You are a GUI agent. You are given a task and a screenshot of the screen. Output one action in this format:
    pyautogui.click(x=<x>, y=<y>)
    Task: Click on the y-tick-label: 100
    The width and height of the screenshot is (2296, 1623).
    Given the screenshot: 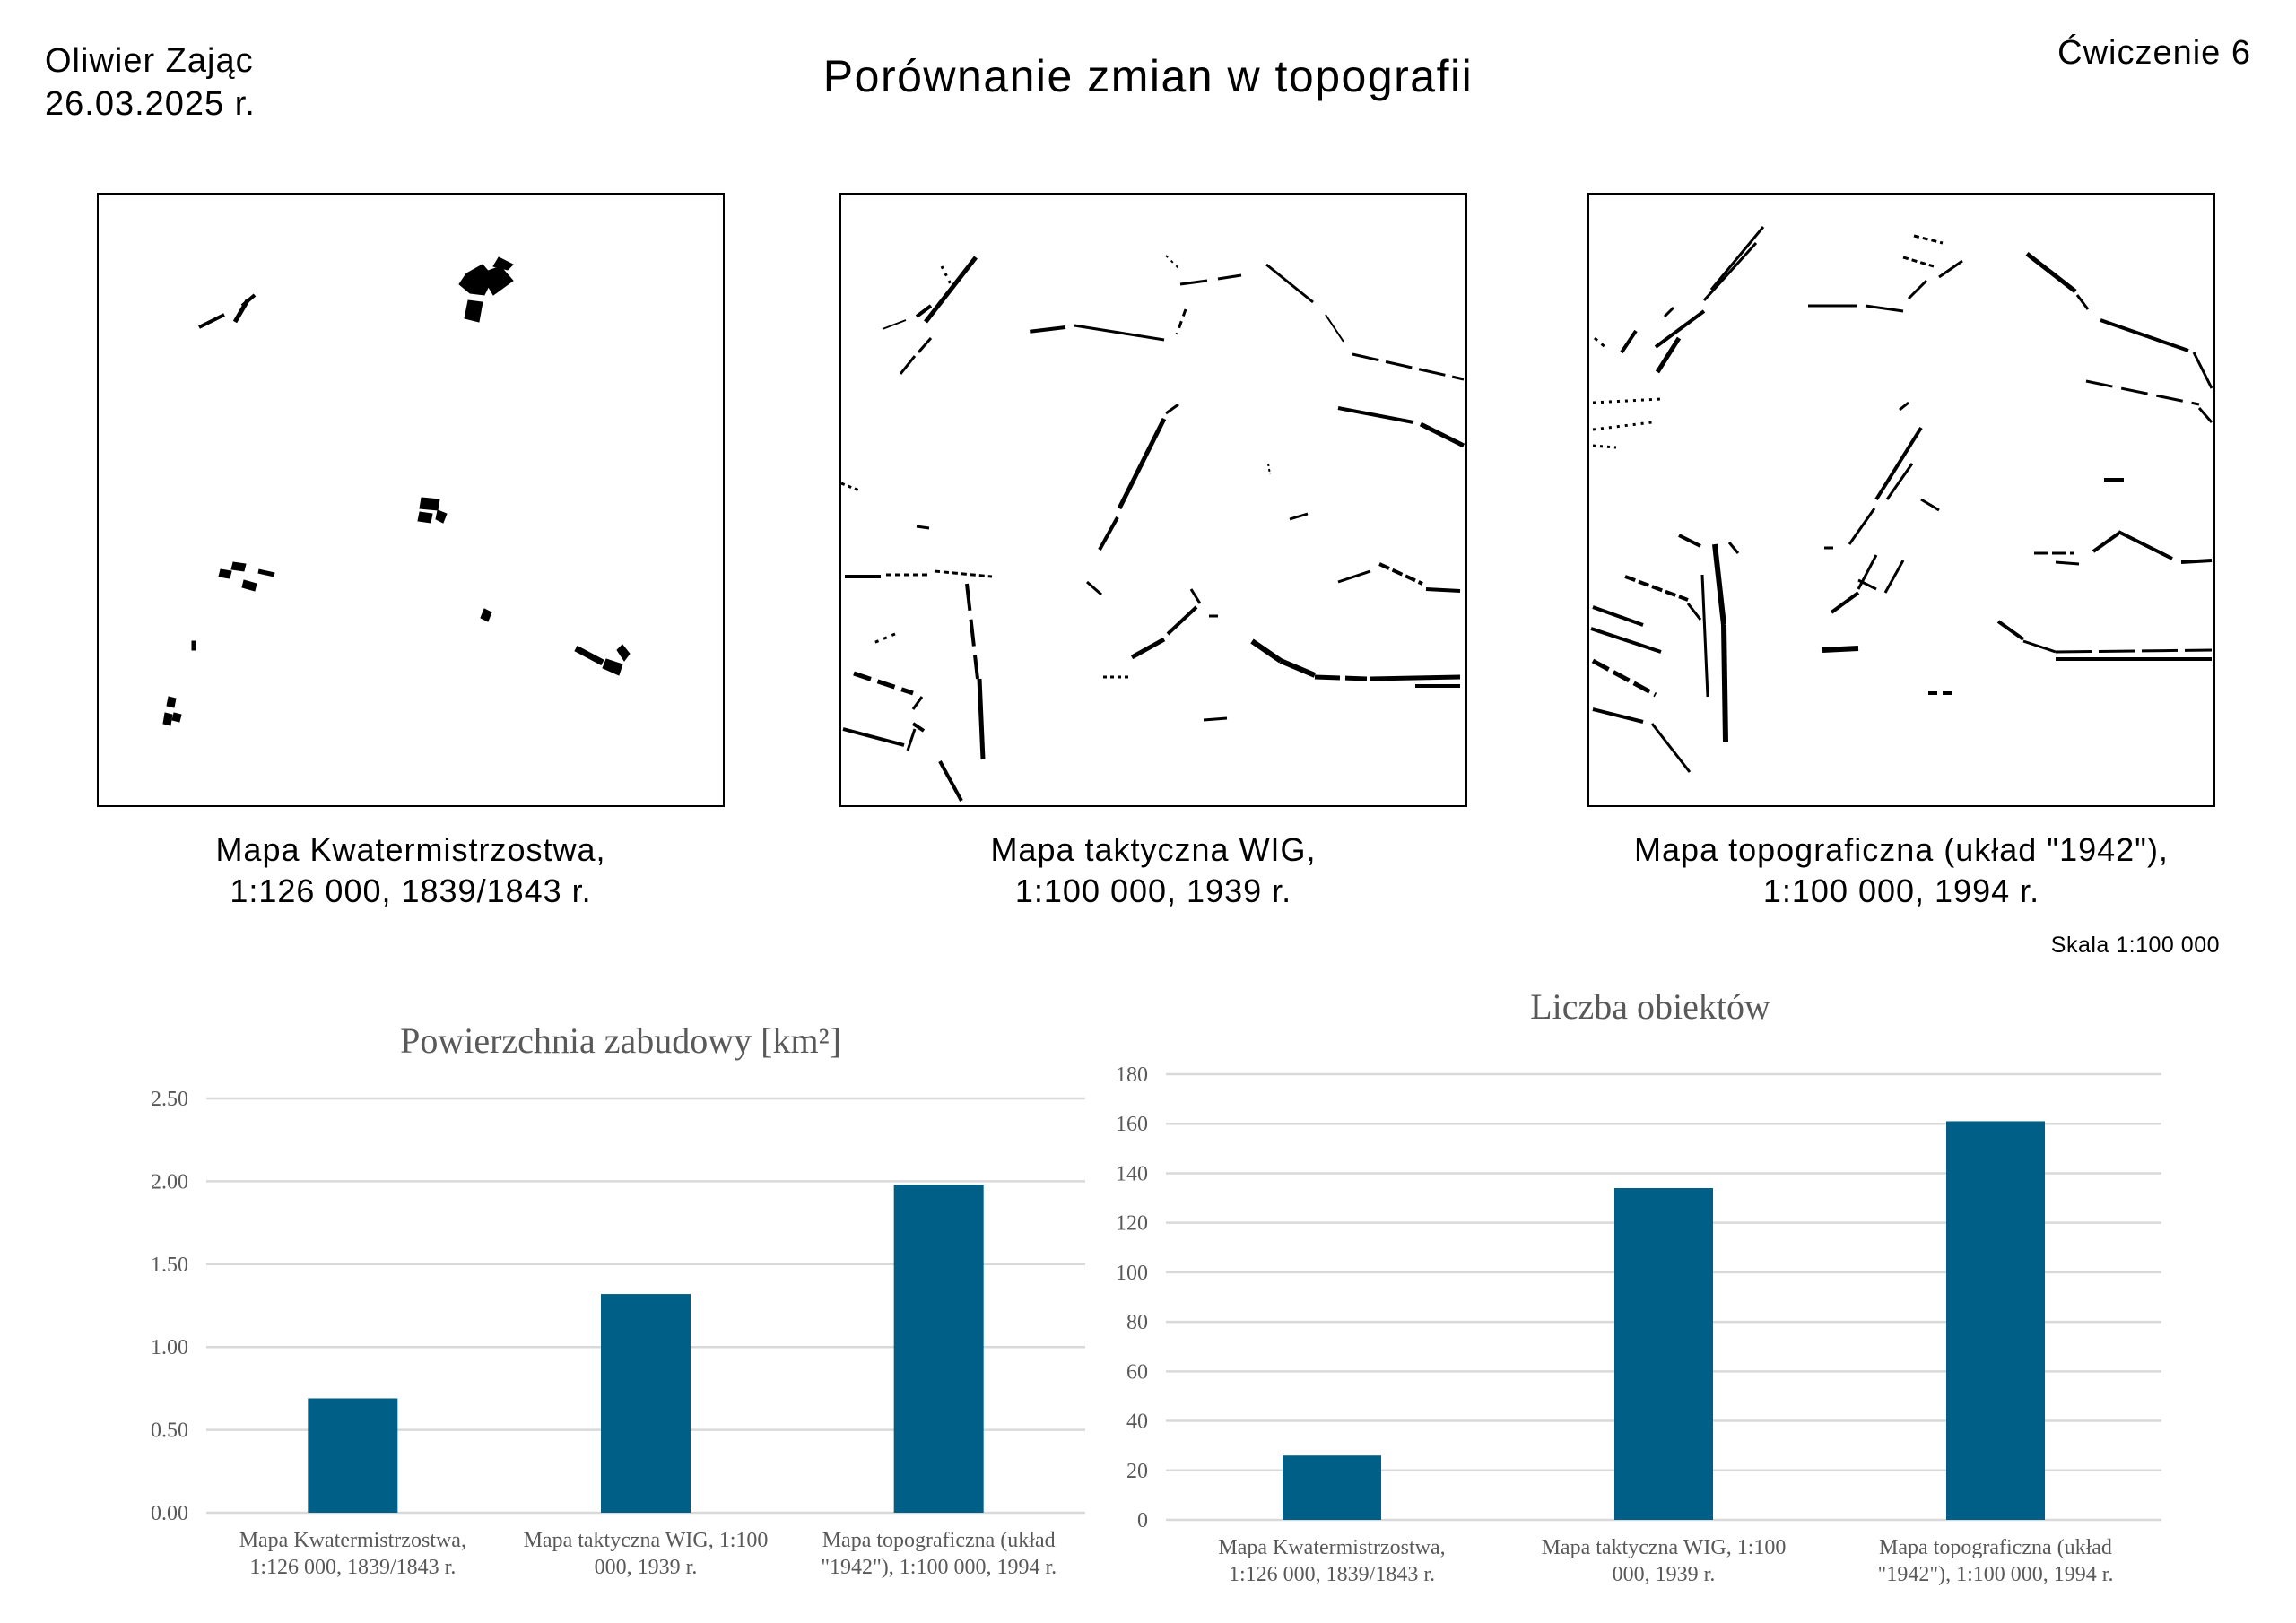 What is the action you would take?
    pyautogui.click(x=1132, y=1273)
    